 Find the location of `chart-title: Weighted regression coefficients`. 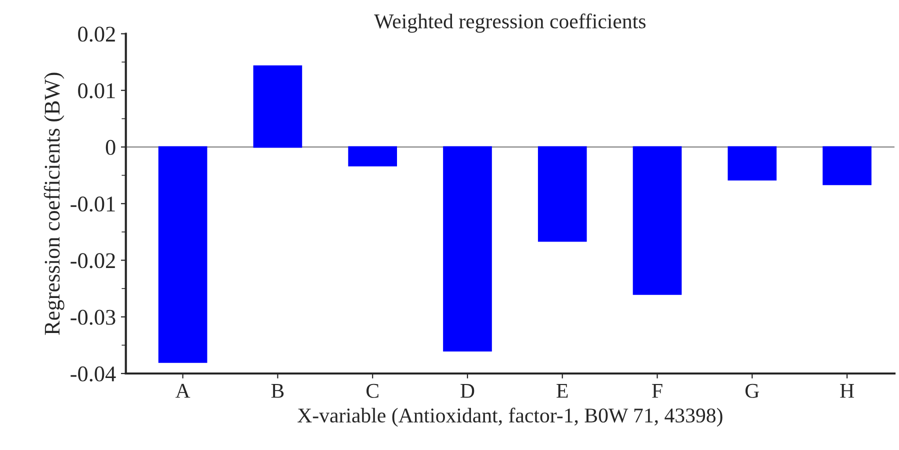

chart-title: Weighted regression coefficients is located at coordinates (510, 23).